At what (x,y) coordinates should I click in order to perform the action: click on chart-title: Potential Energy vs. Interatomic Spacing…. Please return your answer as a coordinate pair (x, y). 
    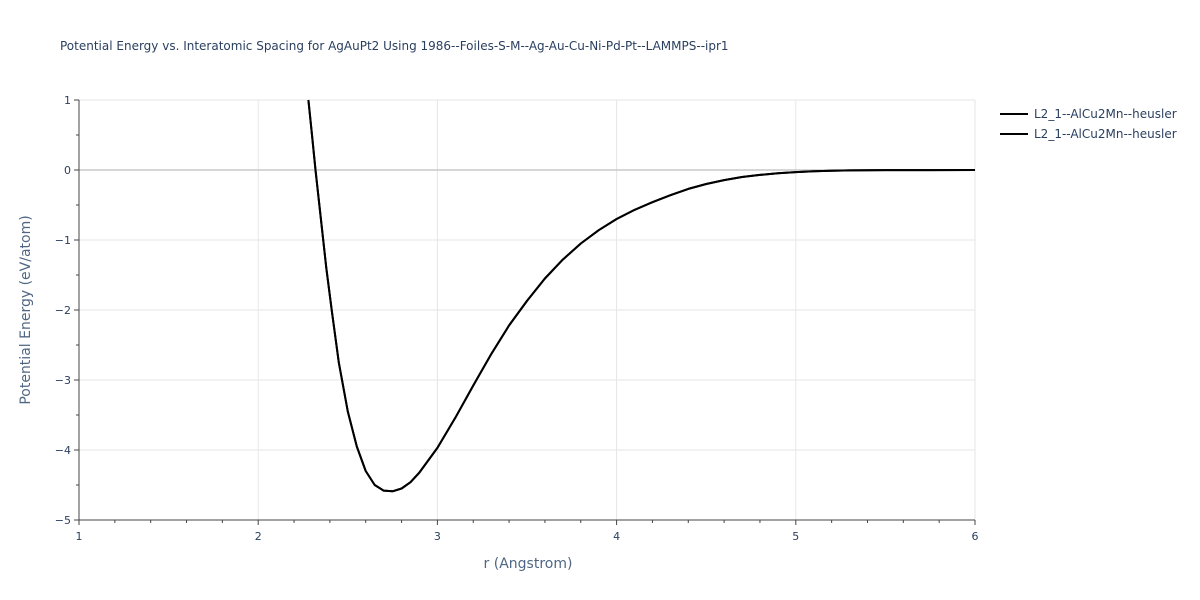
    Looking at the image, I should click on (394, 46).